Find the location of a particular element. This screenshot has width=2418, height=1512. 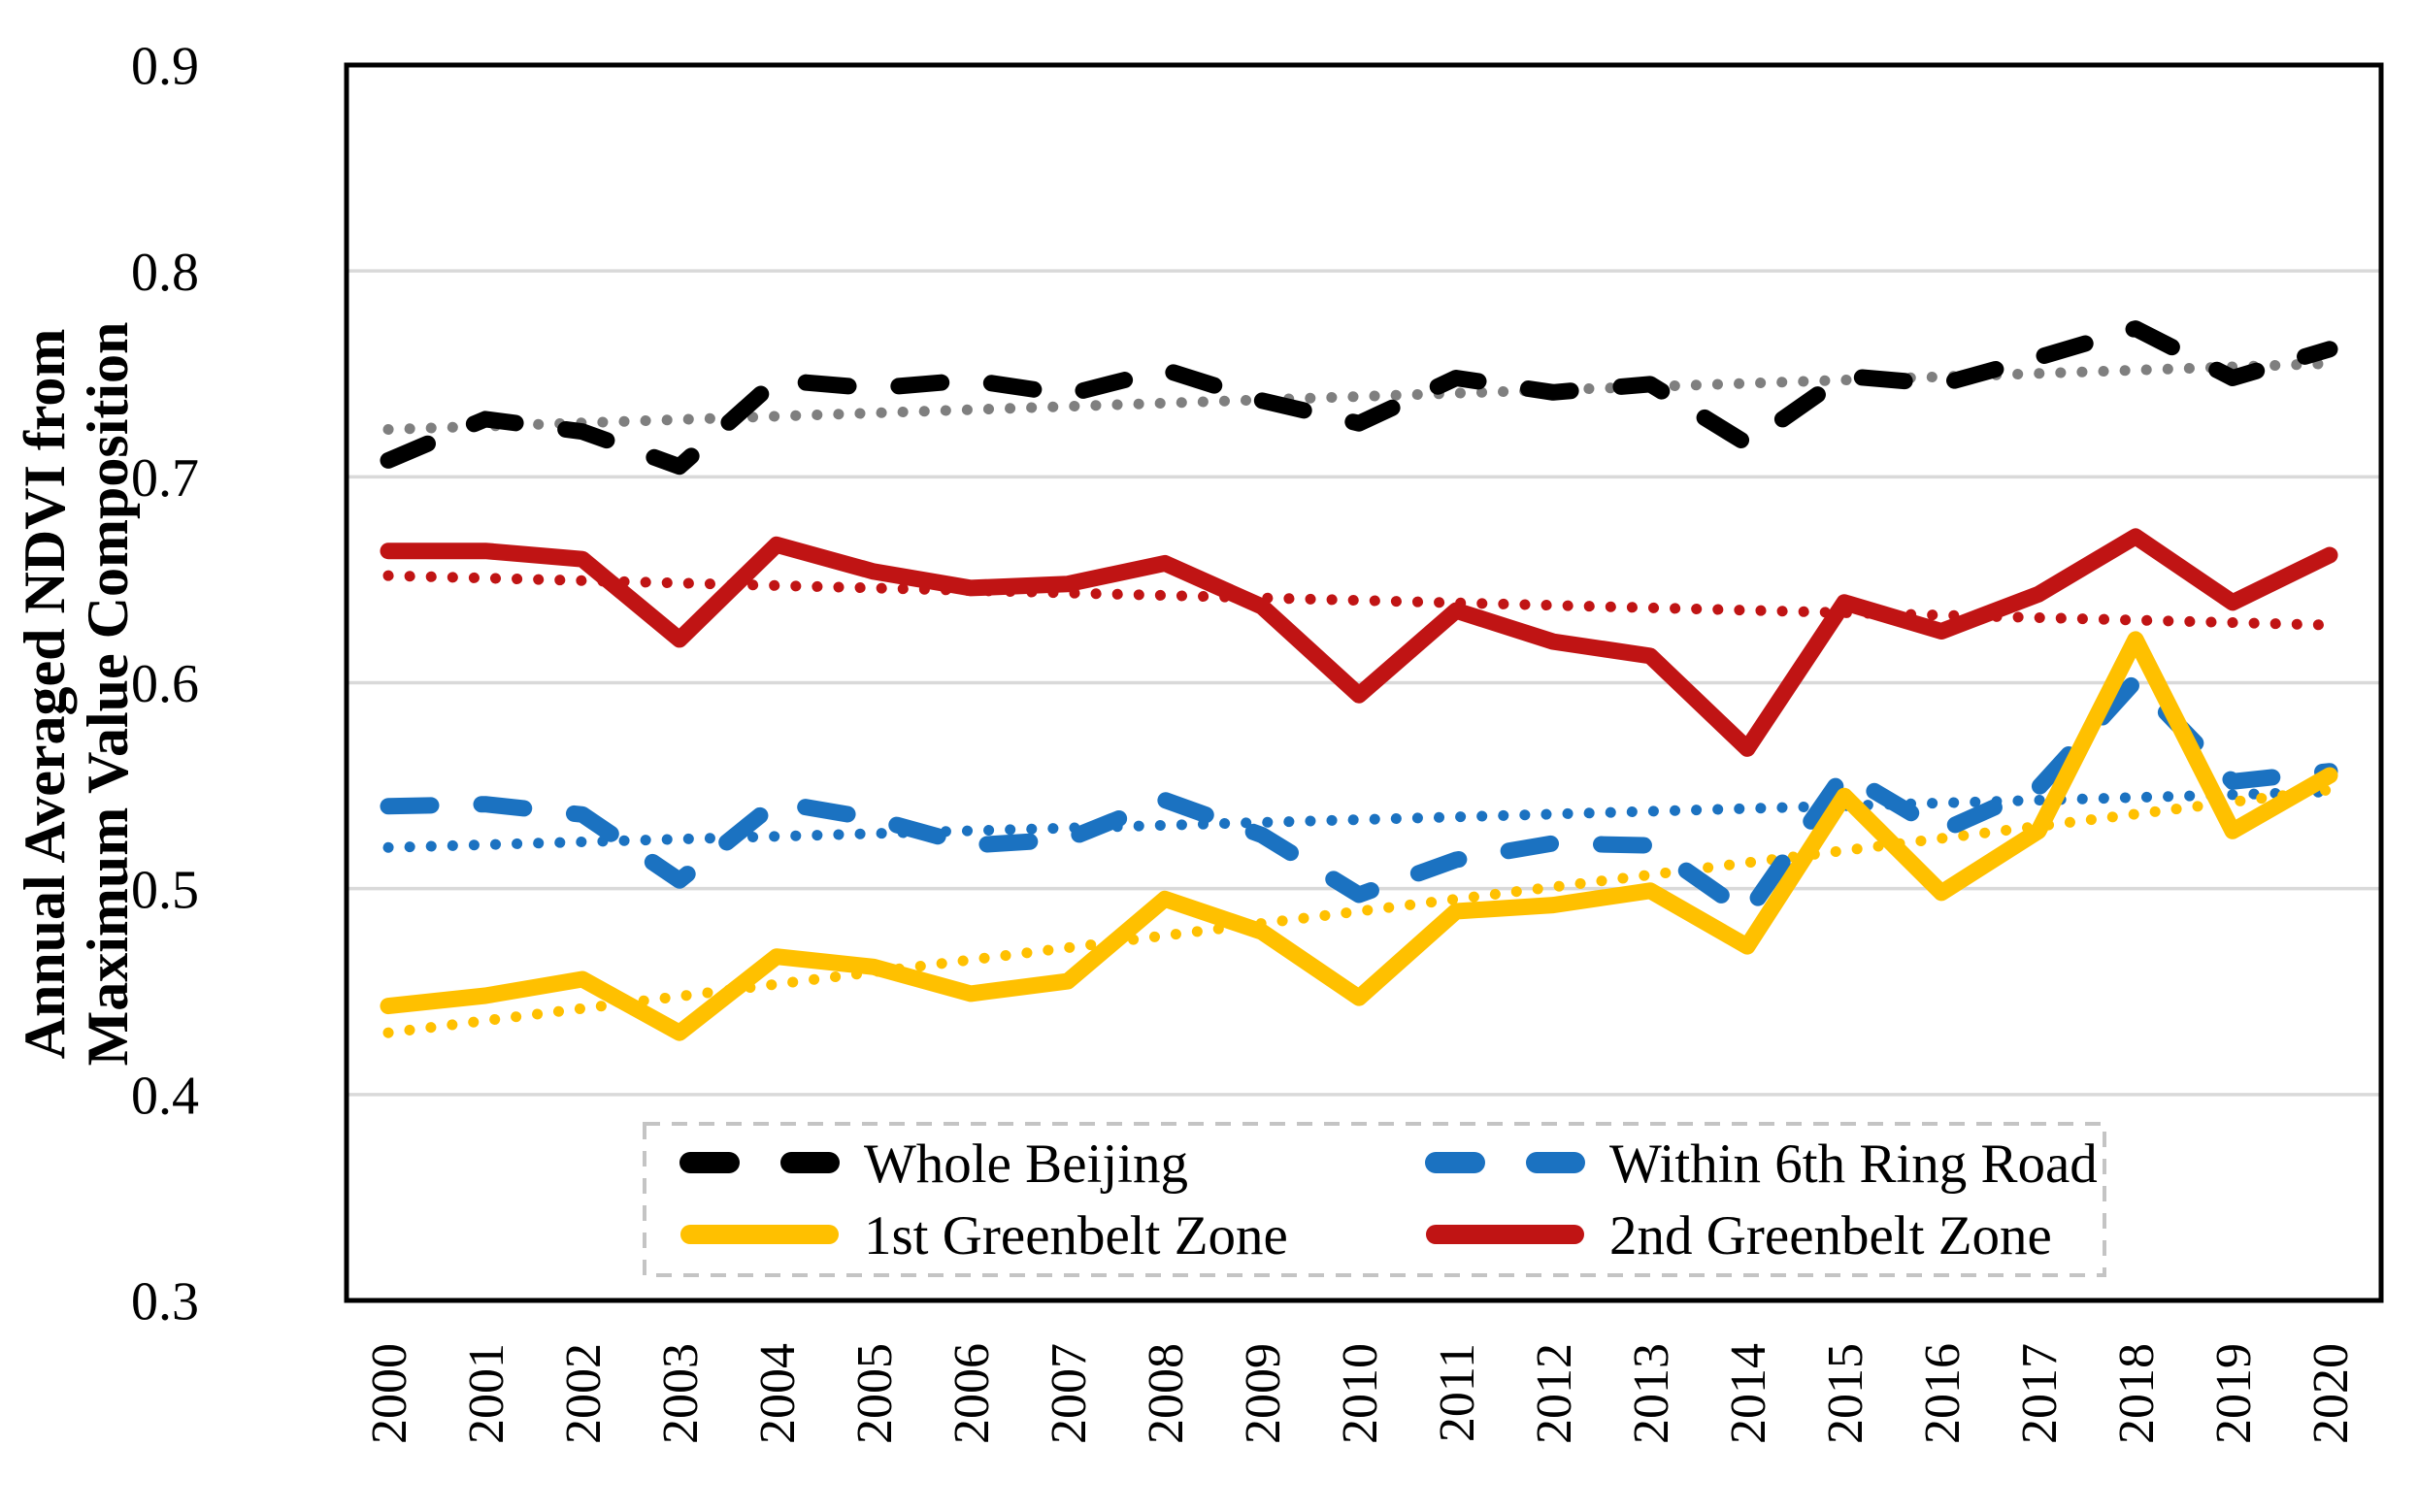

y-tick-label-03: 0.3 is located at coordinates (165, 1302).